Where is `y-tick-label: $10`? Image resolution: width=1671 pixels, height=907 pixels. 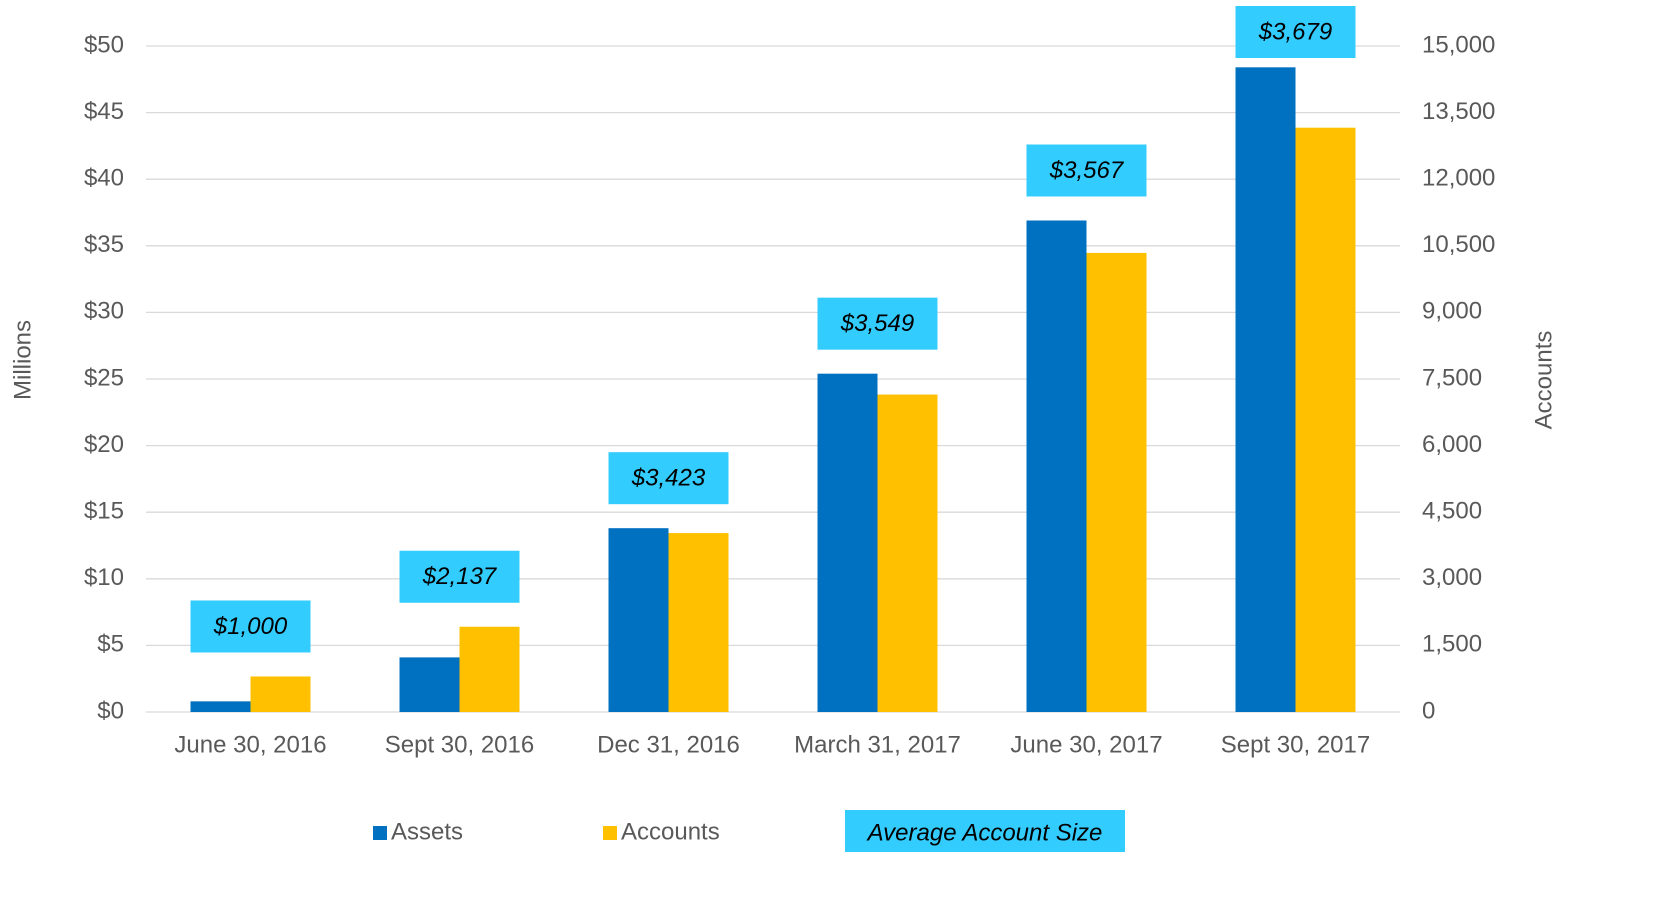
y-tick-label: $10 is located at coordinates (104, 577).